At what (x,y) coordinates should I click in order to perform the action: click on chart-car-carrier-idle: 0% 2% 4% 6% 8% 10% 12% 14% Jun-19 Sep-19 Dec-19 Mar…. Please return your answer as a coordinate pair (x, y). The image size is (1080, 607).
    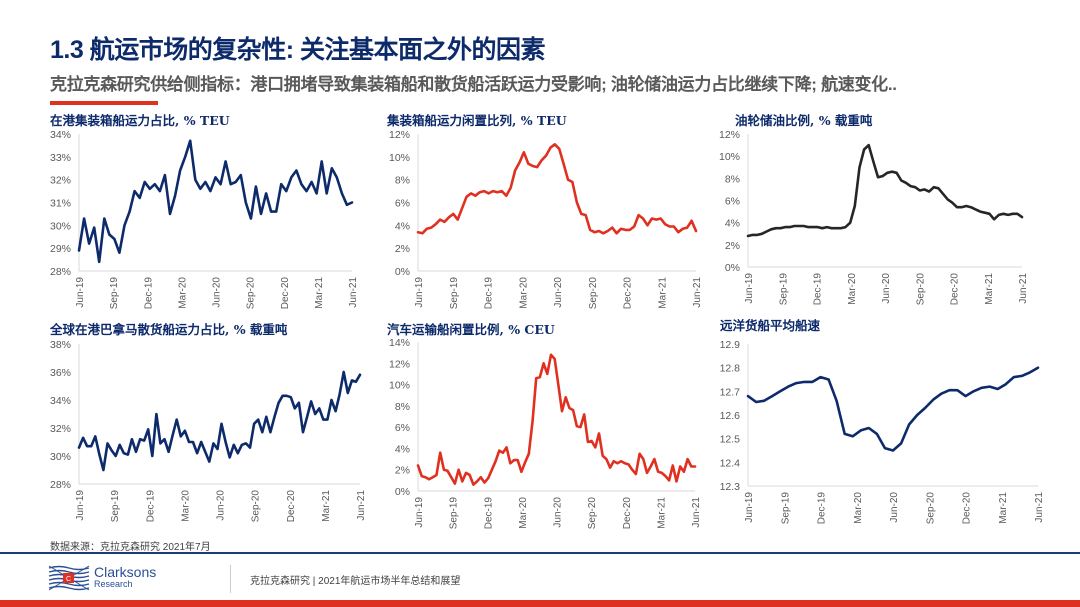
    Looking at the image, I should click on (545, 433).